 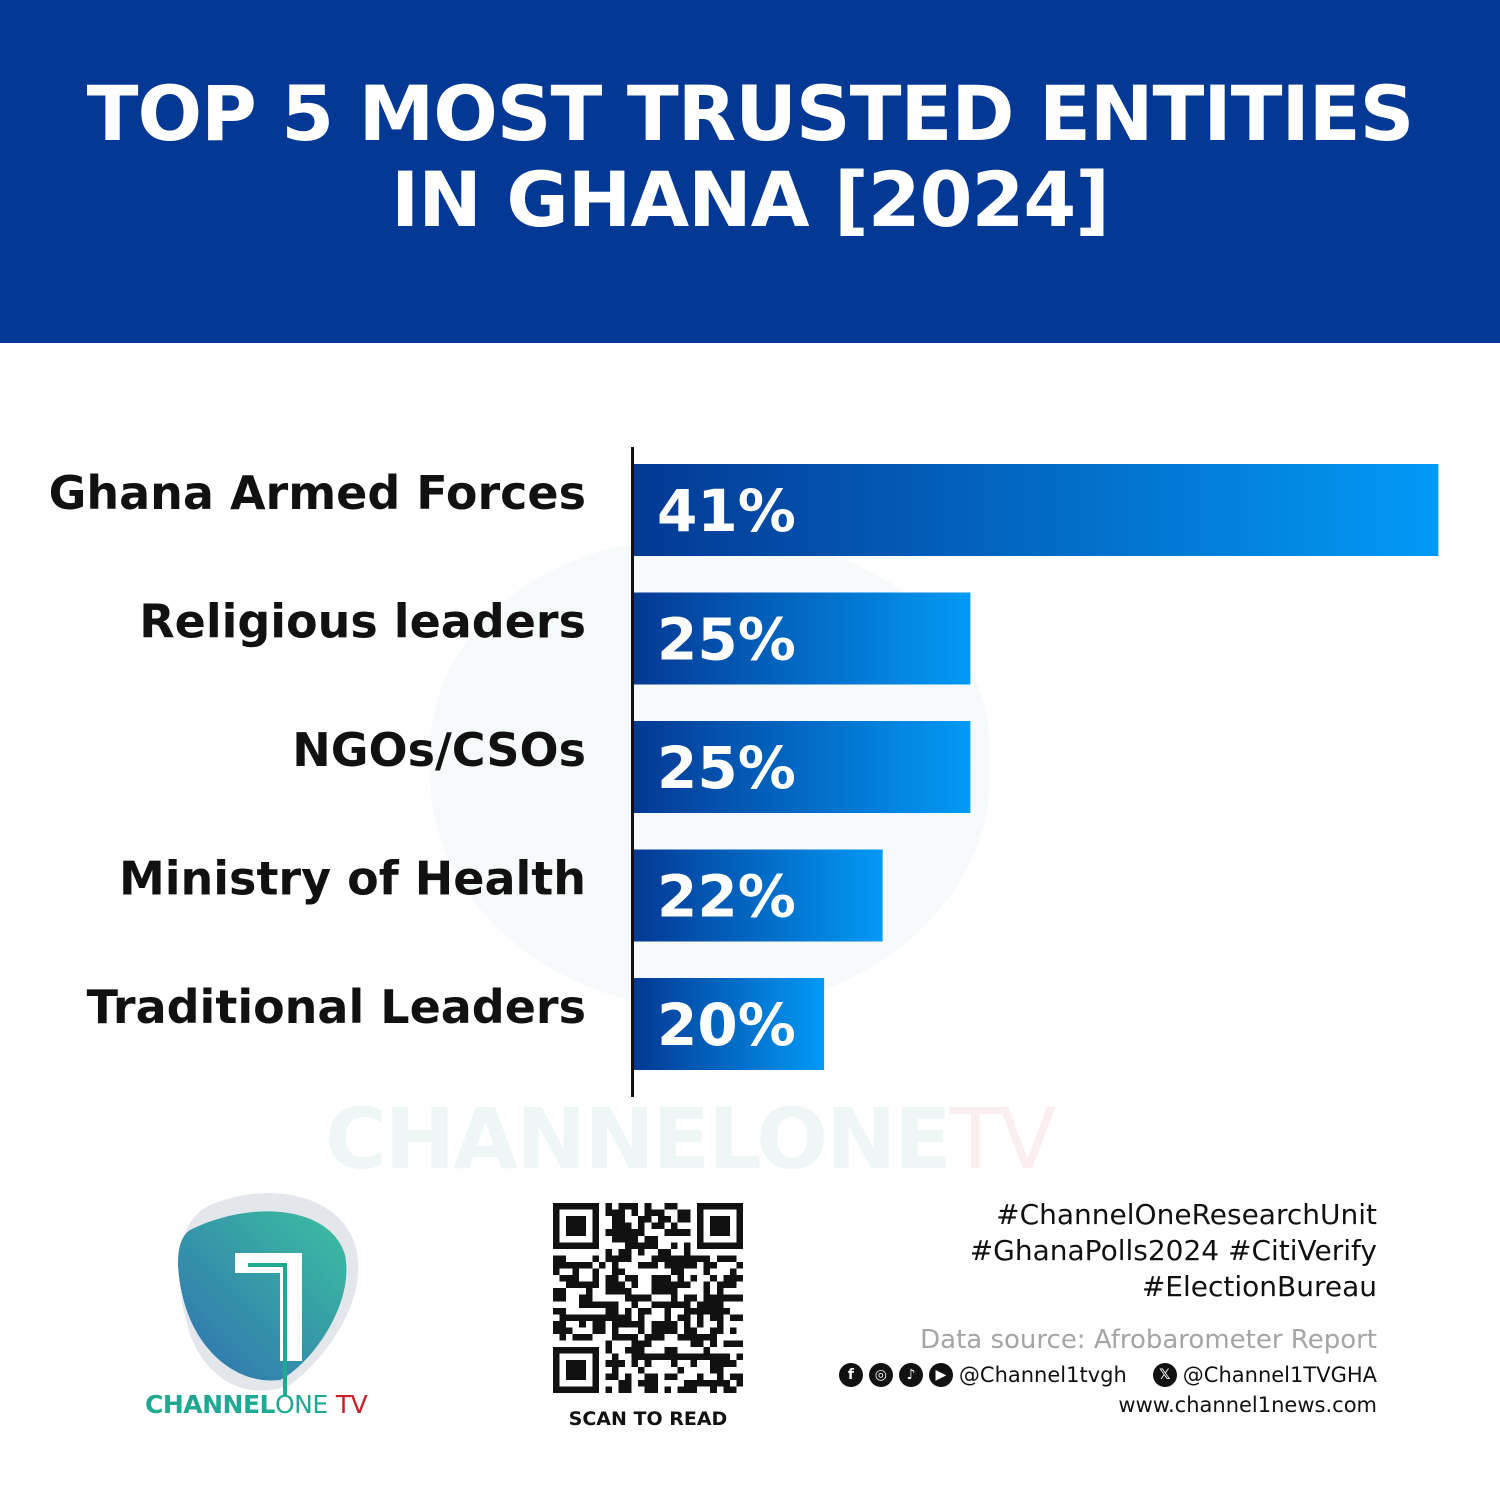 What do you see at coordinates (726, 897) in the screenshot?
I see `value-label: 22%` at bounding box center [726, 897].